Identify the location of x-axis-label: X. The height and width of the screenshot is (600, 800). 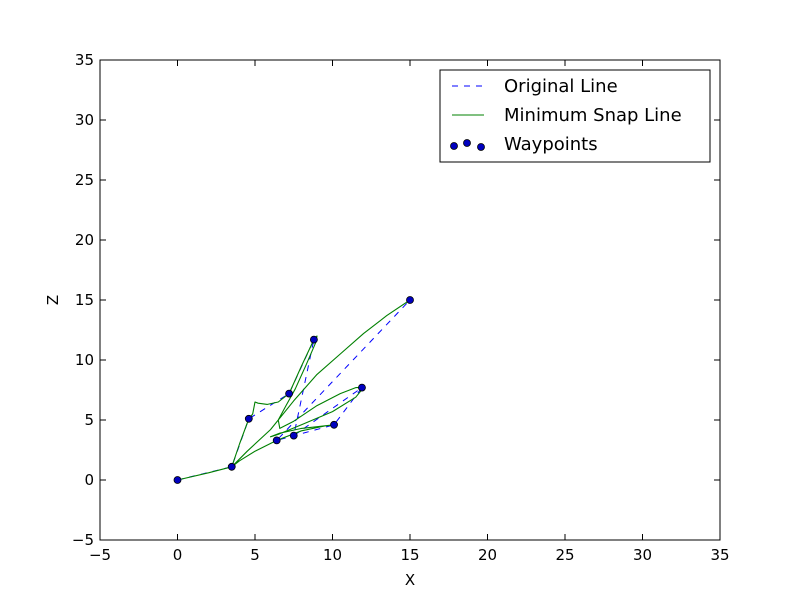
(410, 580).